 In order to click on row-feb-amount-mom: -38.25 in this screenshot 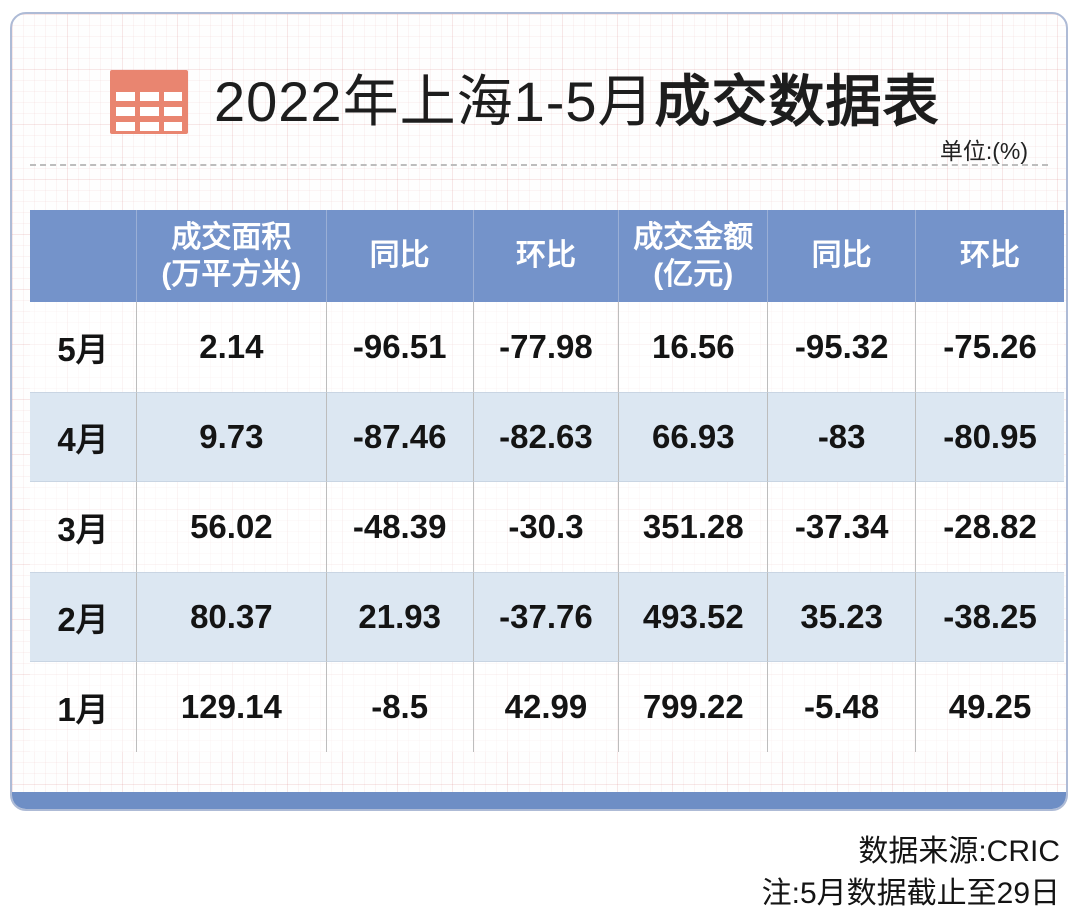, I will do `click(990, 617)`.